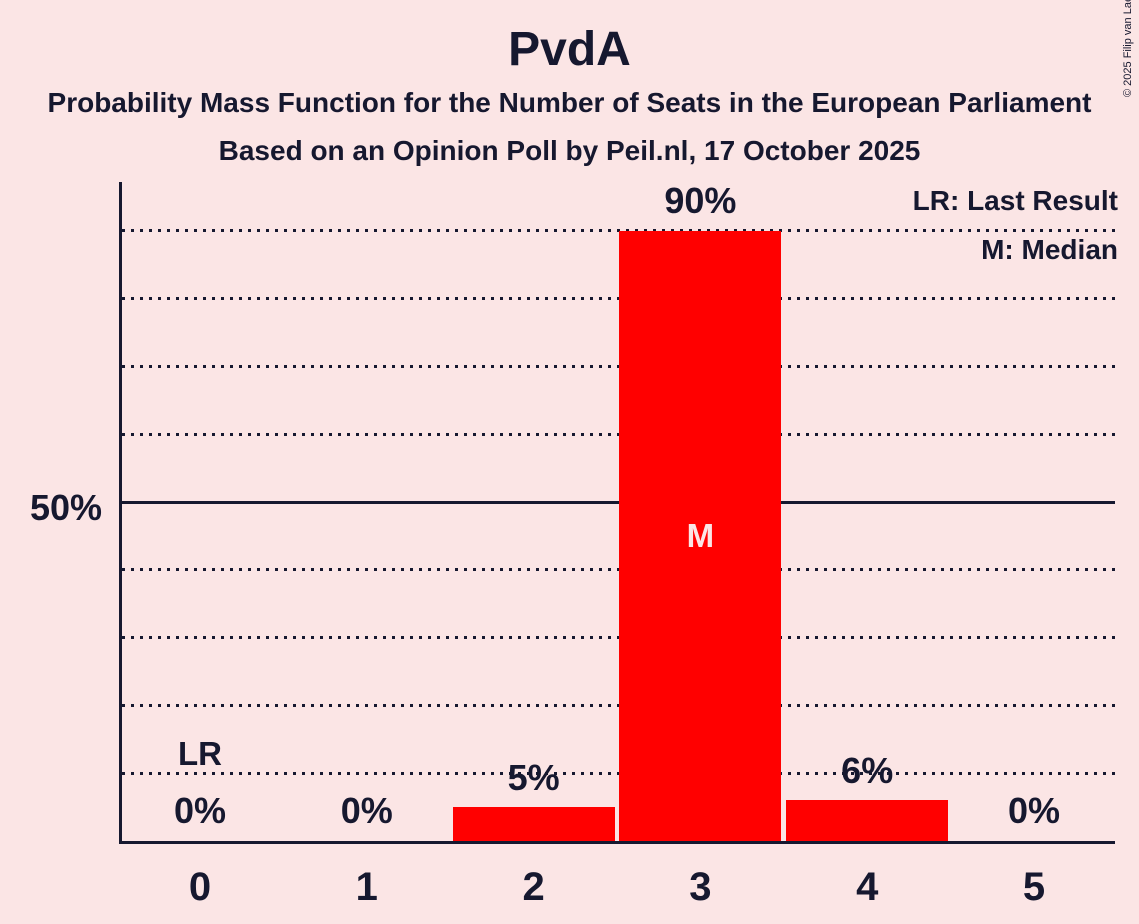 The width and height of the screenshot is (1139, 924). I want to click on gridline-dotted-90pct, so click(618, 231).